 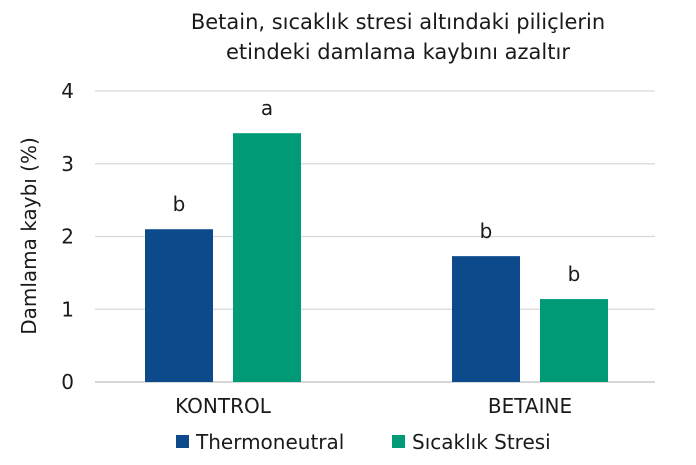 What do you see at coordinates (29, 236) in the screenshot?
I see `y-axis-label: Damlama kaybı (%)` at bounding box center [29, 236].